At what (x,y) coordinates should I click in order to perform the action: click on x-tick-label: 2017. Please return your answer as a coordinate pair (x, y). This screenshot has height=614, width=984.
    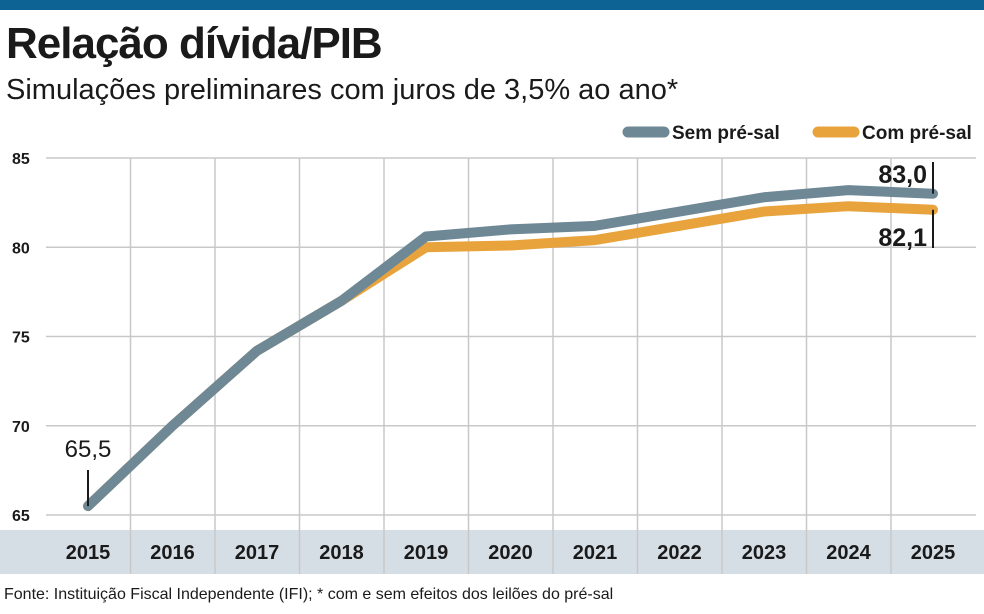
    Looking at the image, I should click on (257, 553).